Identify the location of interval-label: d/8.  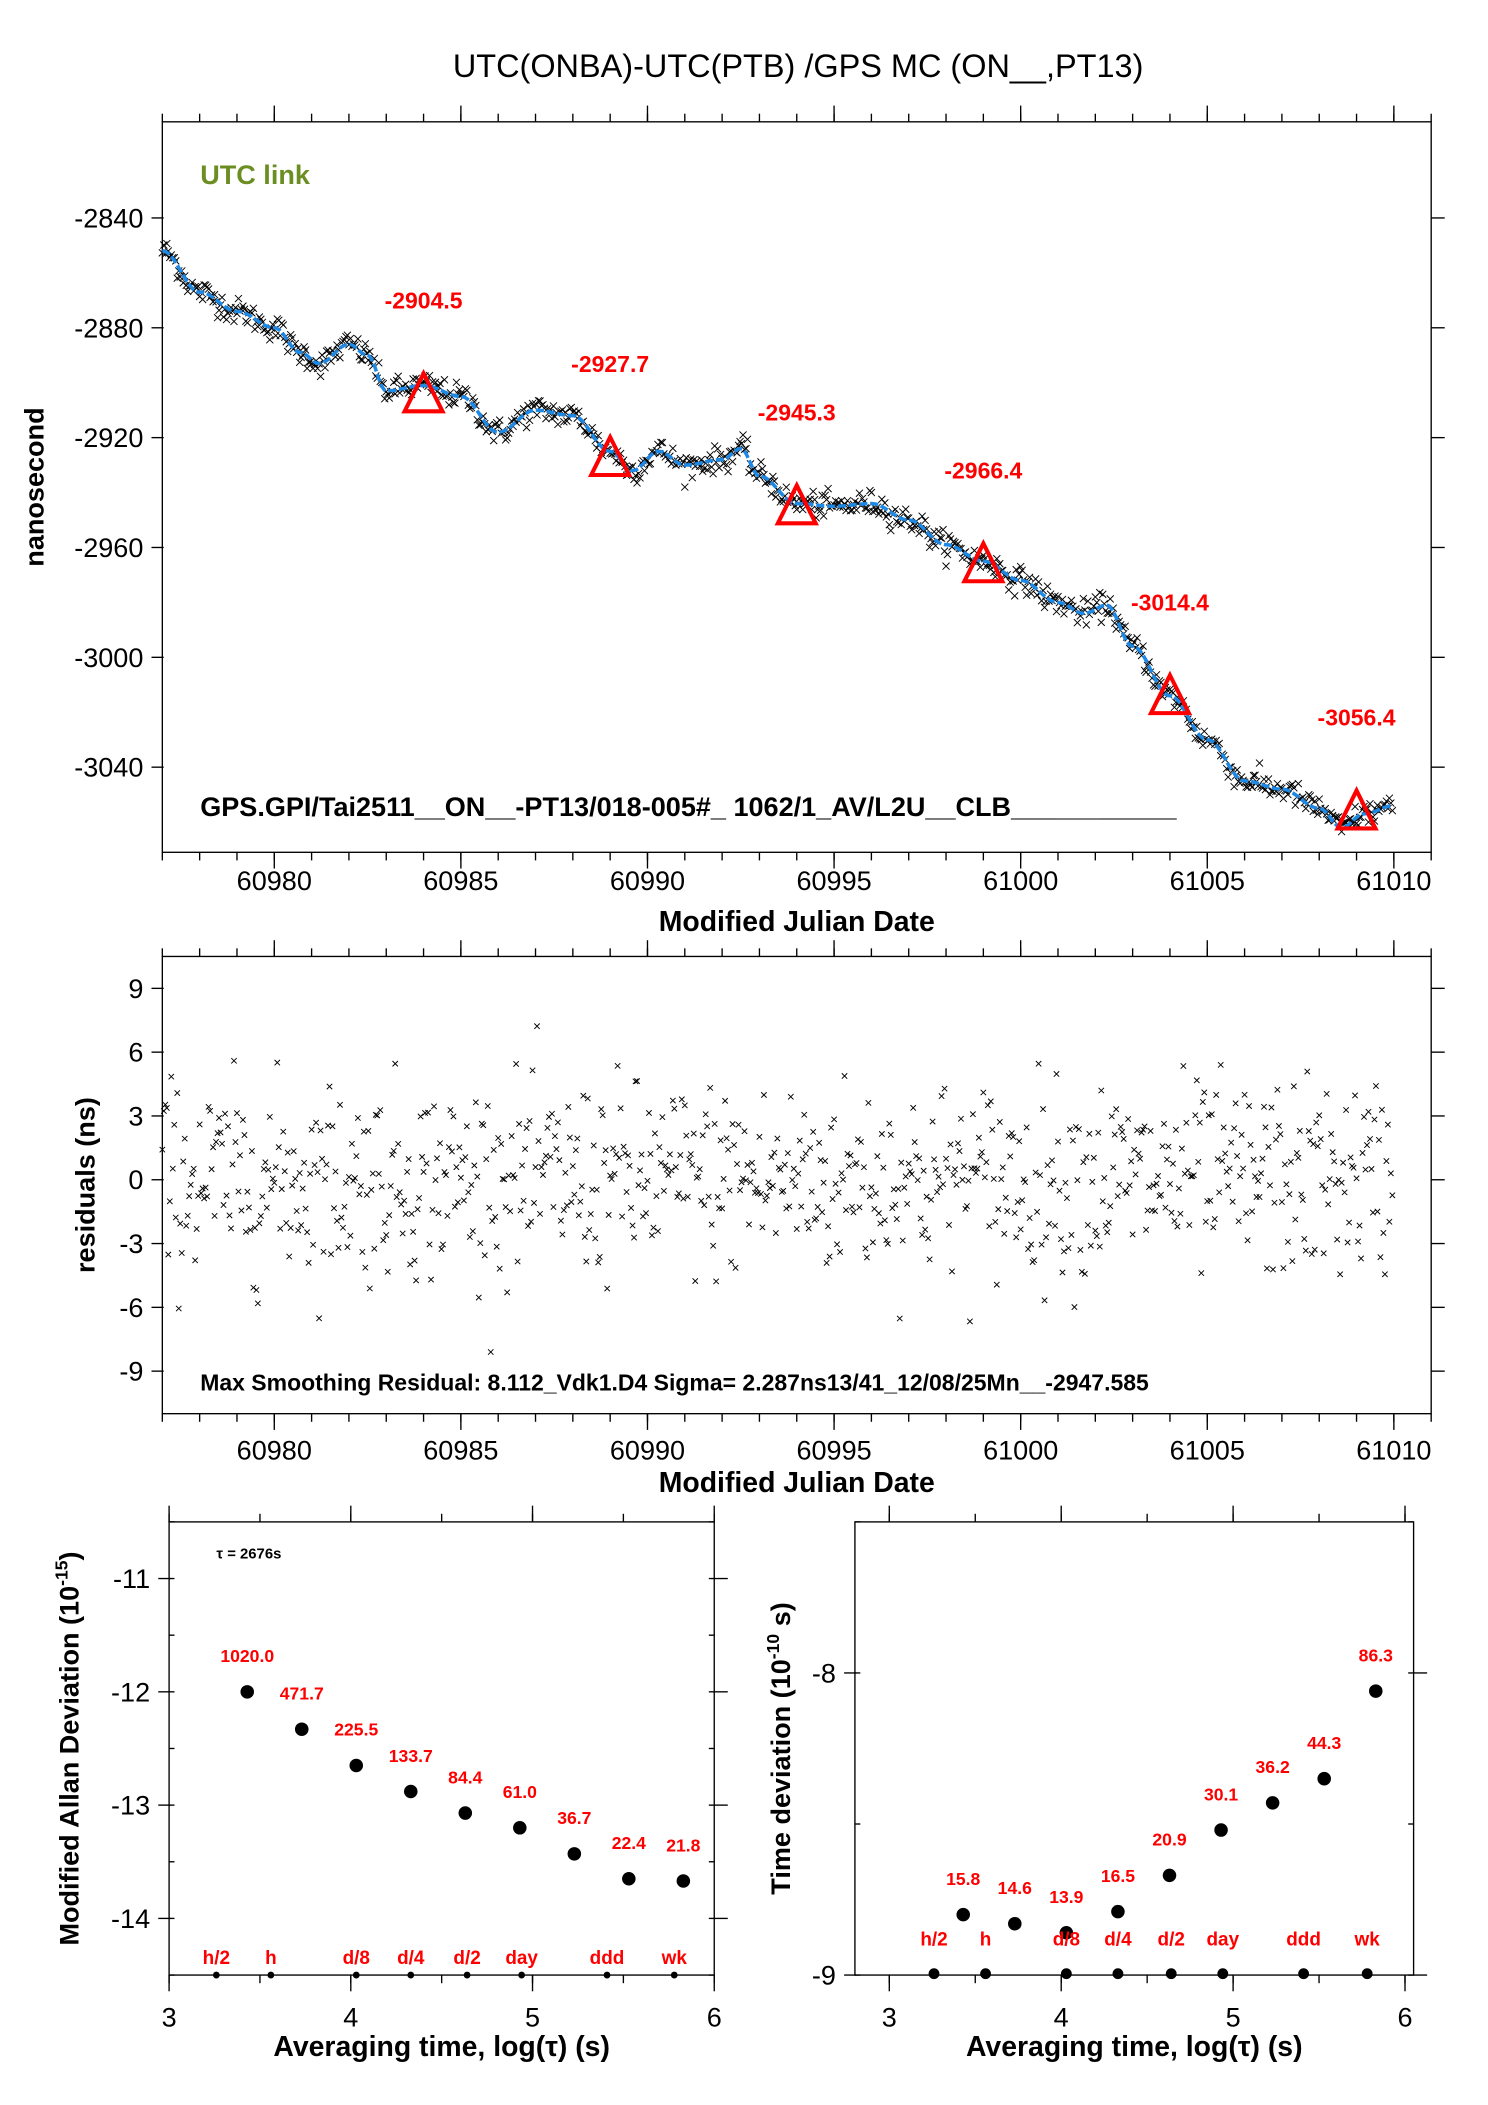
(1066, 1939).